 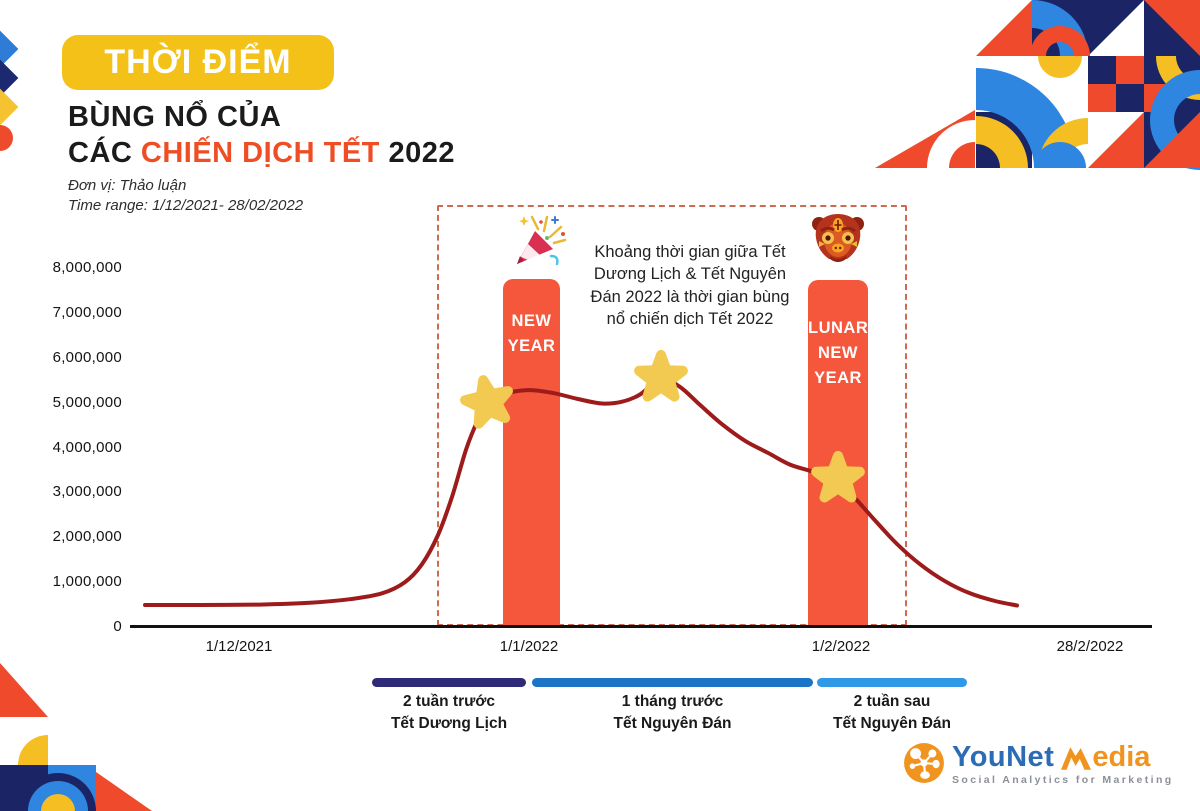 What do you see at coordinates (87, 447) in the screenshot?
I see `y-tick-label: 4,000,000` at bounding box center [87, 447].